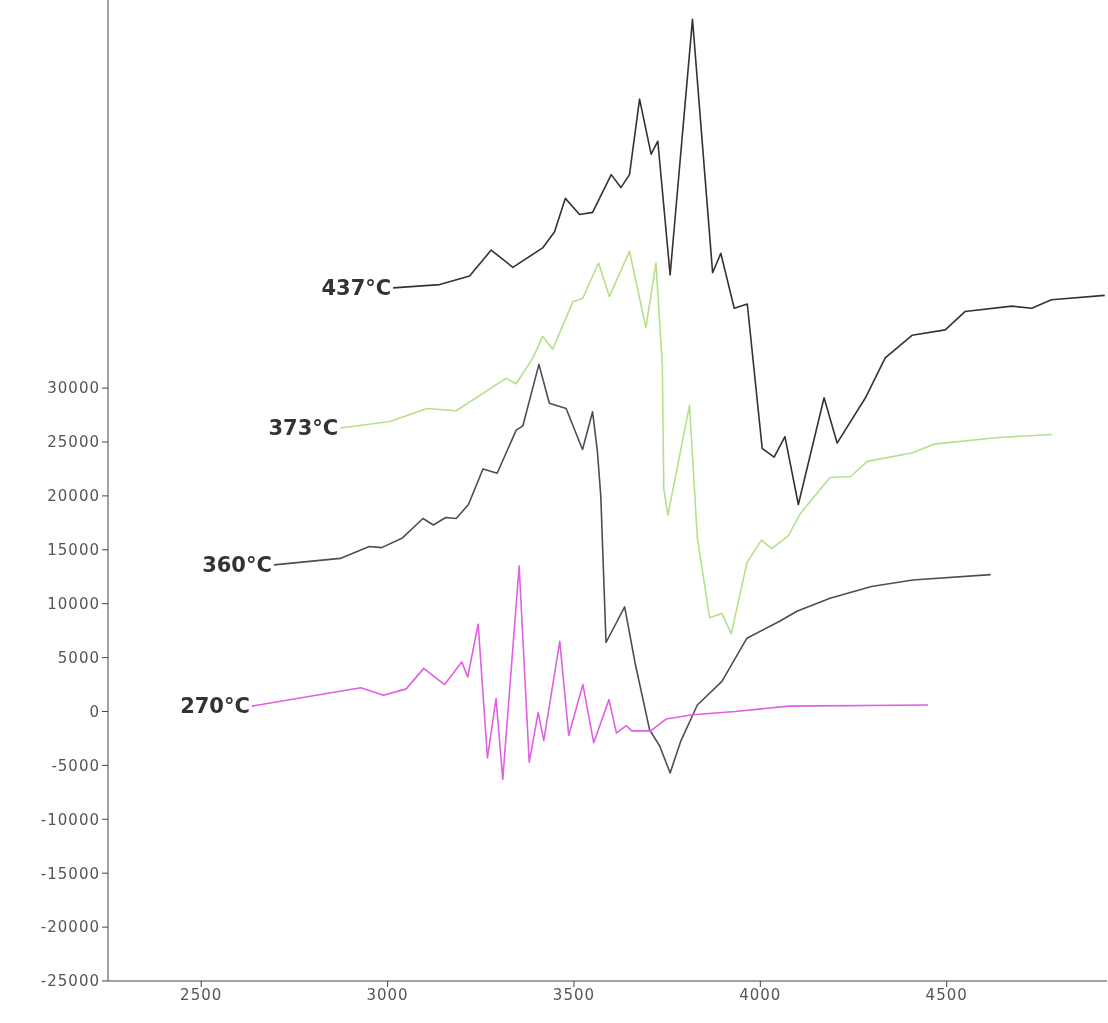 The width and height of the screenshot is (1108, 1023). What do you see at coordinates (201, 994) in the screenshot?
I see `x-tick-label: 2500` at bounding box center [201, 994].